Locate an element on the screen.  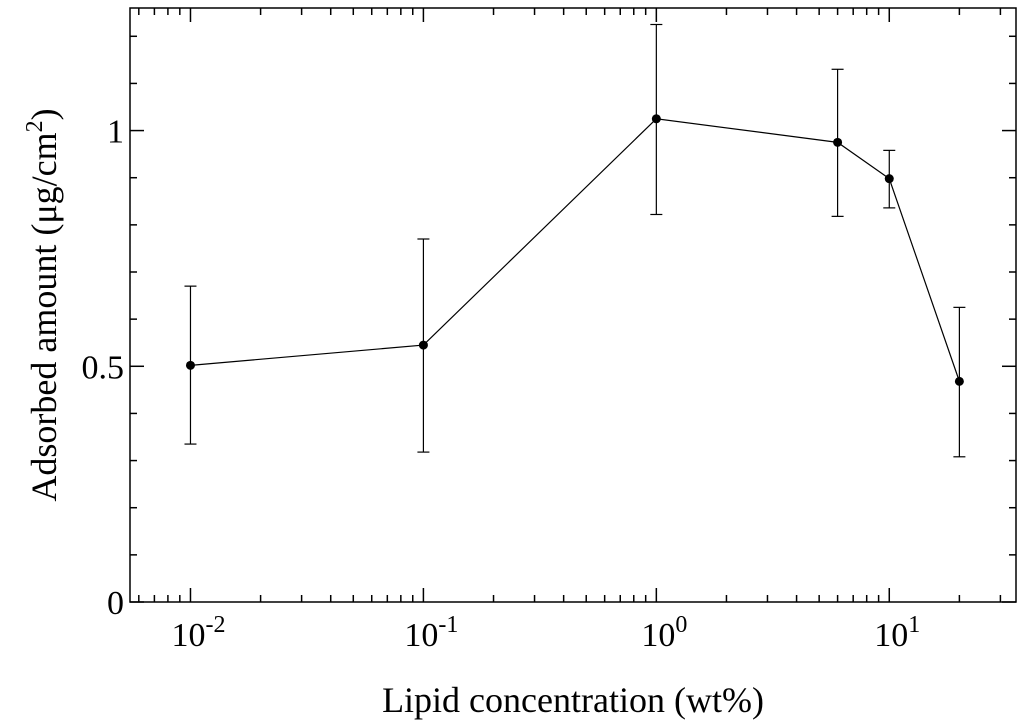
y-axis-label-superscript: 2 is located at coordinates (35, 126).